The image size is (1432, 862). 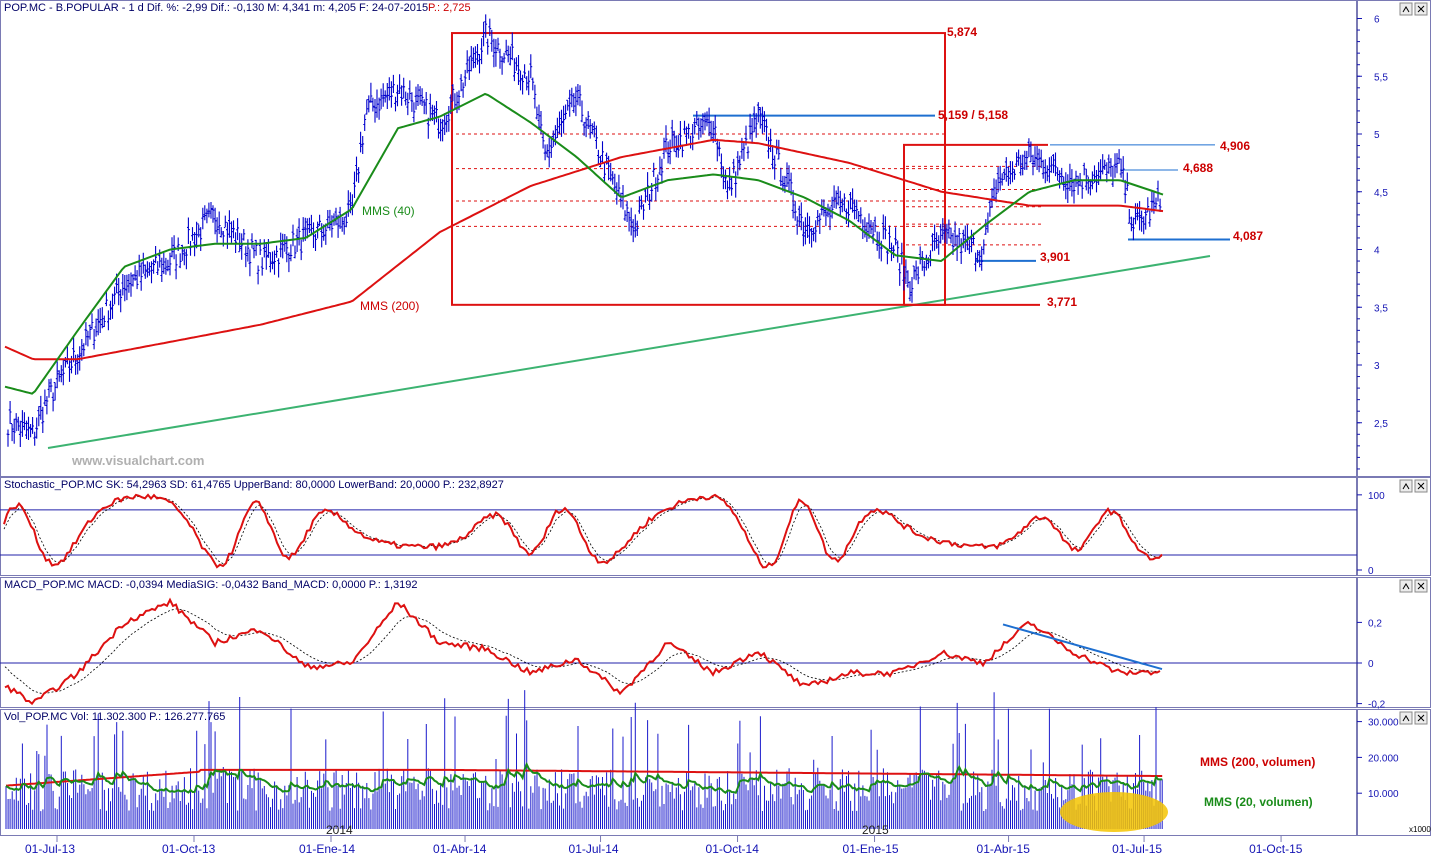 I want to click on macd-divergence-line, so click(x=1082, y=647).